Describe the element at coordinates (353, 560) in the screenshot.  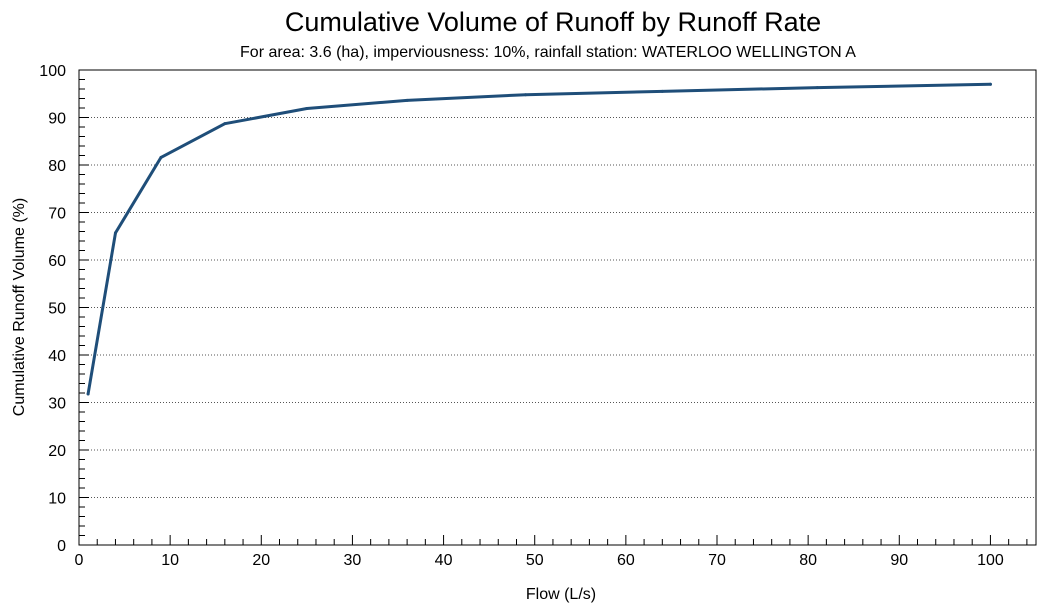
I see `x-tick-label: 30` at that location.